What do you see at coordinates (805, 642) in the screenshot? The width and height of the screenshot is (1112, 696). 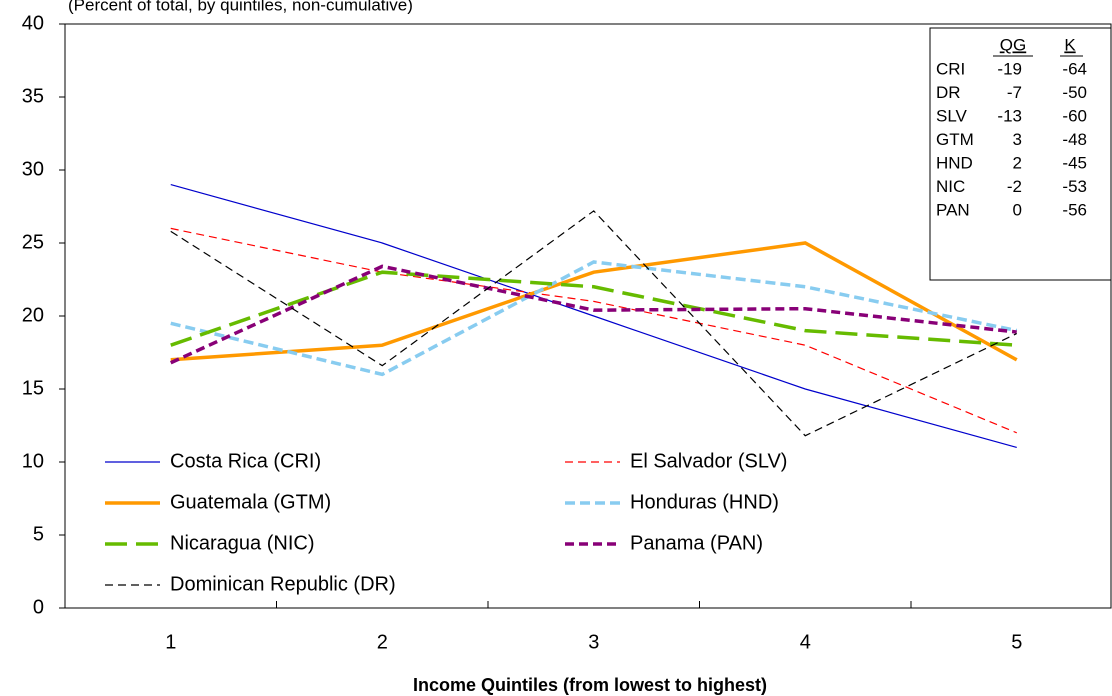 I see `x-tick-label: 4` at bounding box center [805, 642].